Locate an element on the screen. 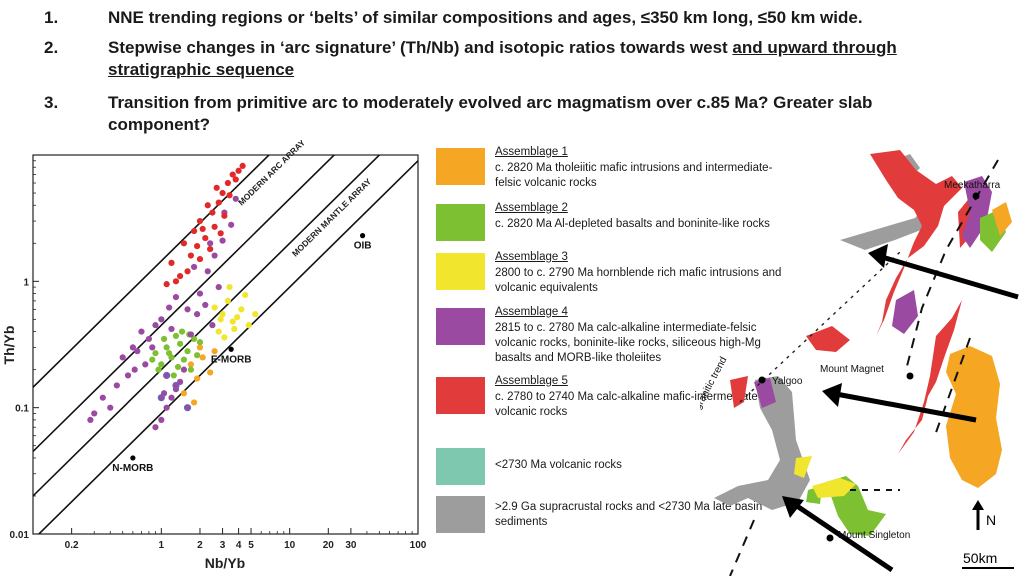 This screenshot has height=576, width=1024. mount-singleton-label: Mount Singleton is located at coordinates (874, 535).